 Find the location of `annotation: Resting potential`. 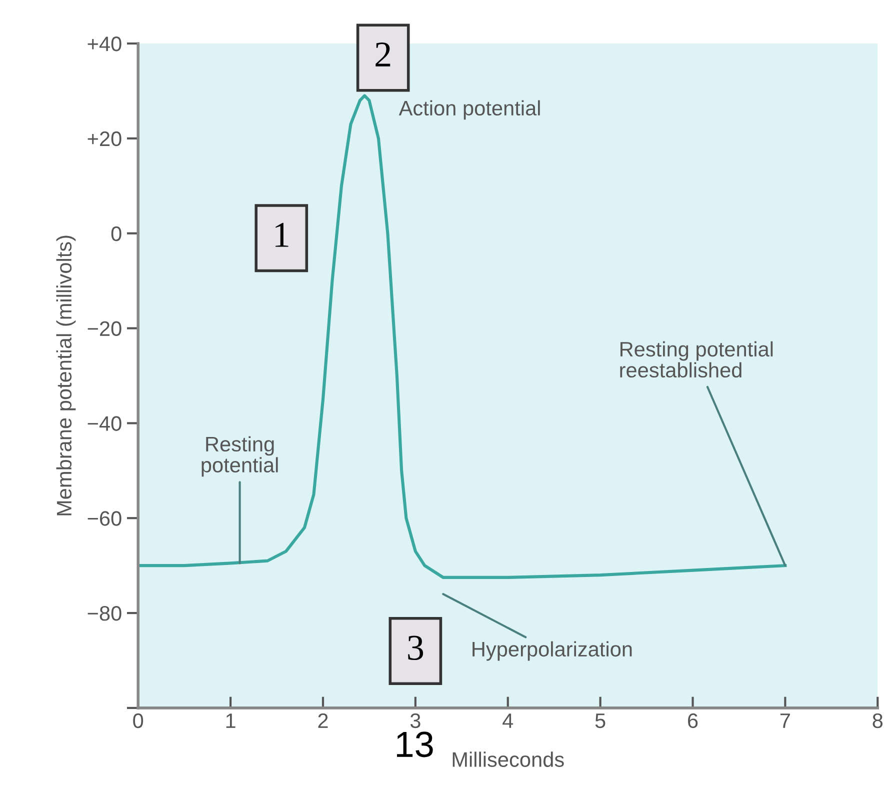

annotation: Resting potential is located at coordinates (240, 456).